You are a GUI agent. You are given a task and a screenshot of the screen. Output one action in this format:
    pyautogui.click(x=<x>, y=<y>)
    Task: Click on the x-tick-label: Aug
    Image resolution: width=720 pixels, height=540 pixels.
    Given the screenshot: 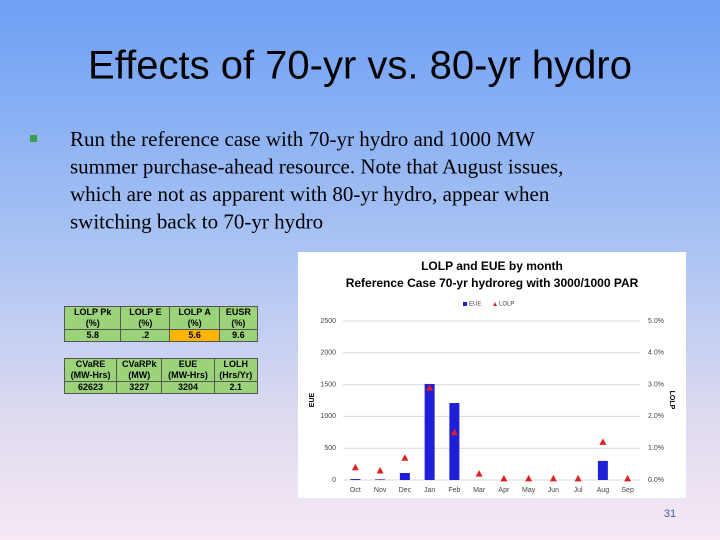 What is the action you would take?
    pyautogui.click(x=603, y=490)
    